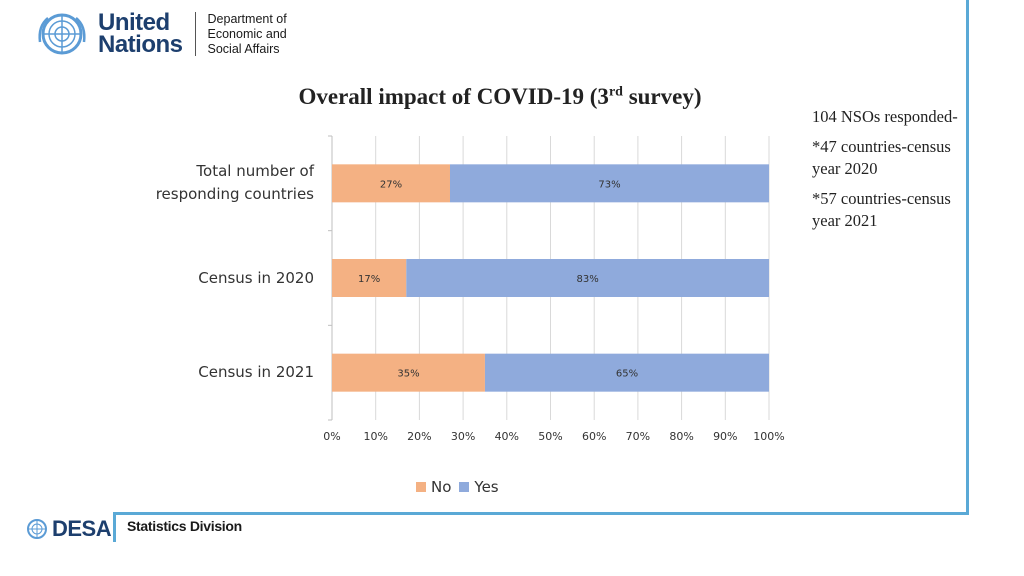 Image resolution: width=1024 pixels, height=576 pixels. What do you see at coordinates (885, 116) in the screenshot?
I see `note-responded: 104 NSOs responded-` at bounding box center [885, 116].